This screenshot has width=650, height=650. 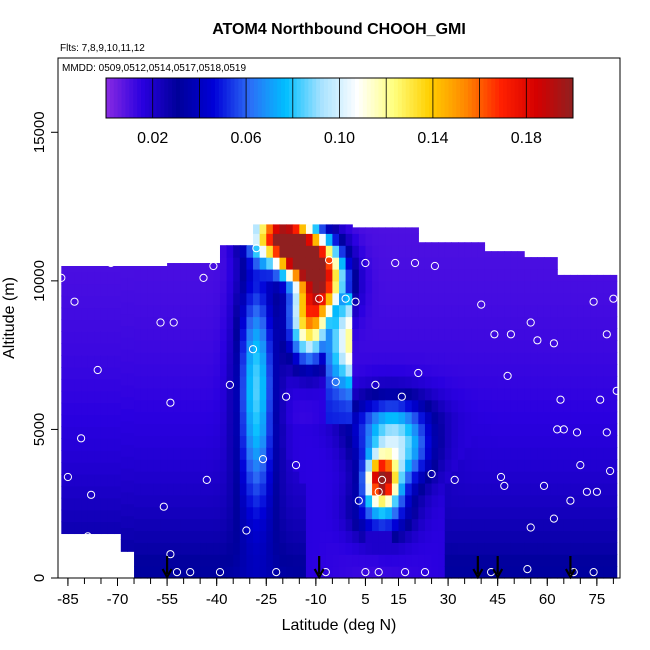 What do you see at coordinates (39, 429) in the screenshot?
I see `y-tick-label: 5000` at bounding box center [39, 429].